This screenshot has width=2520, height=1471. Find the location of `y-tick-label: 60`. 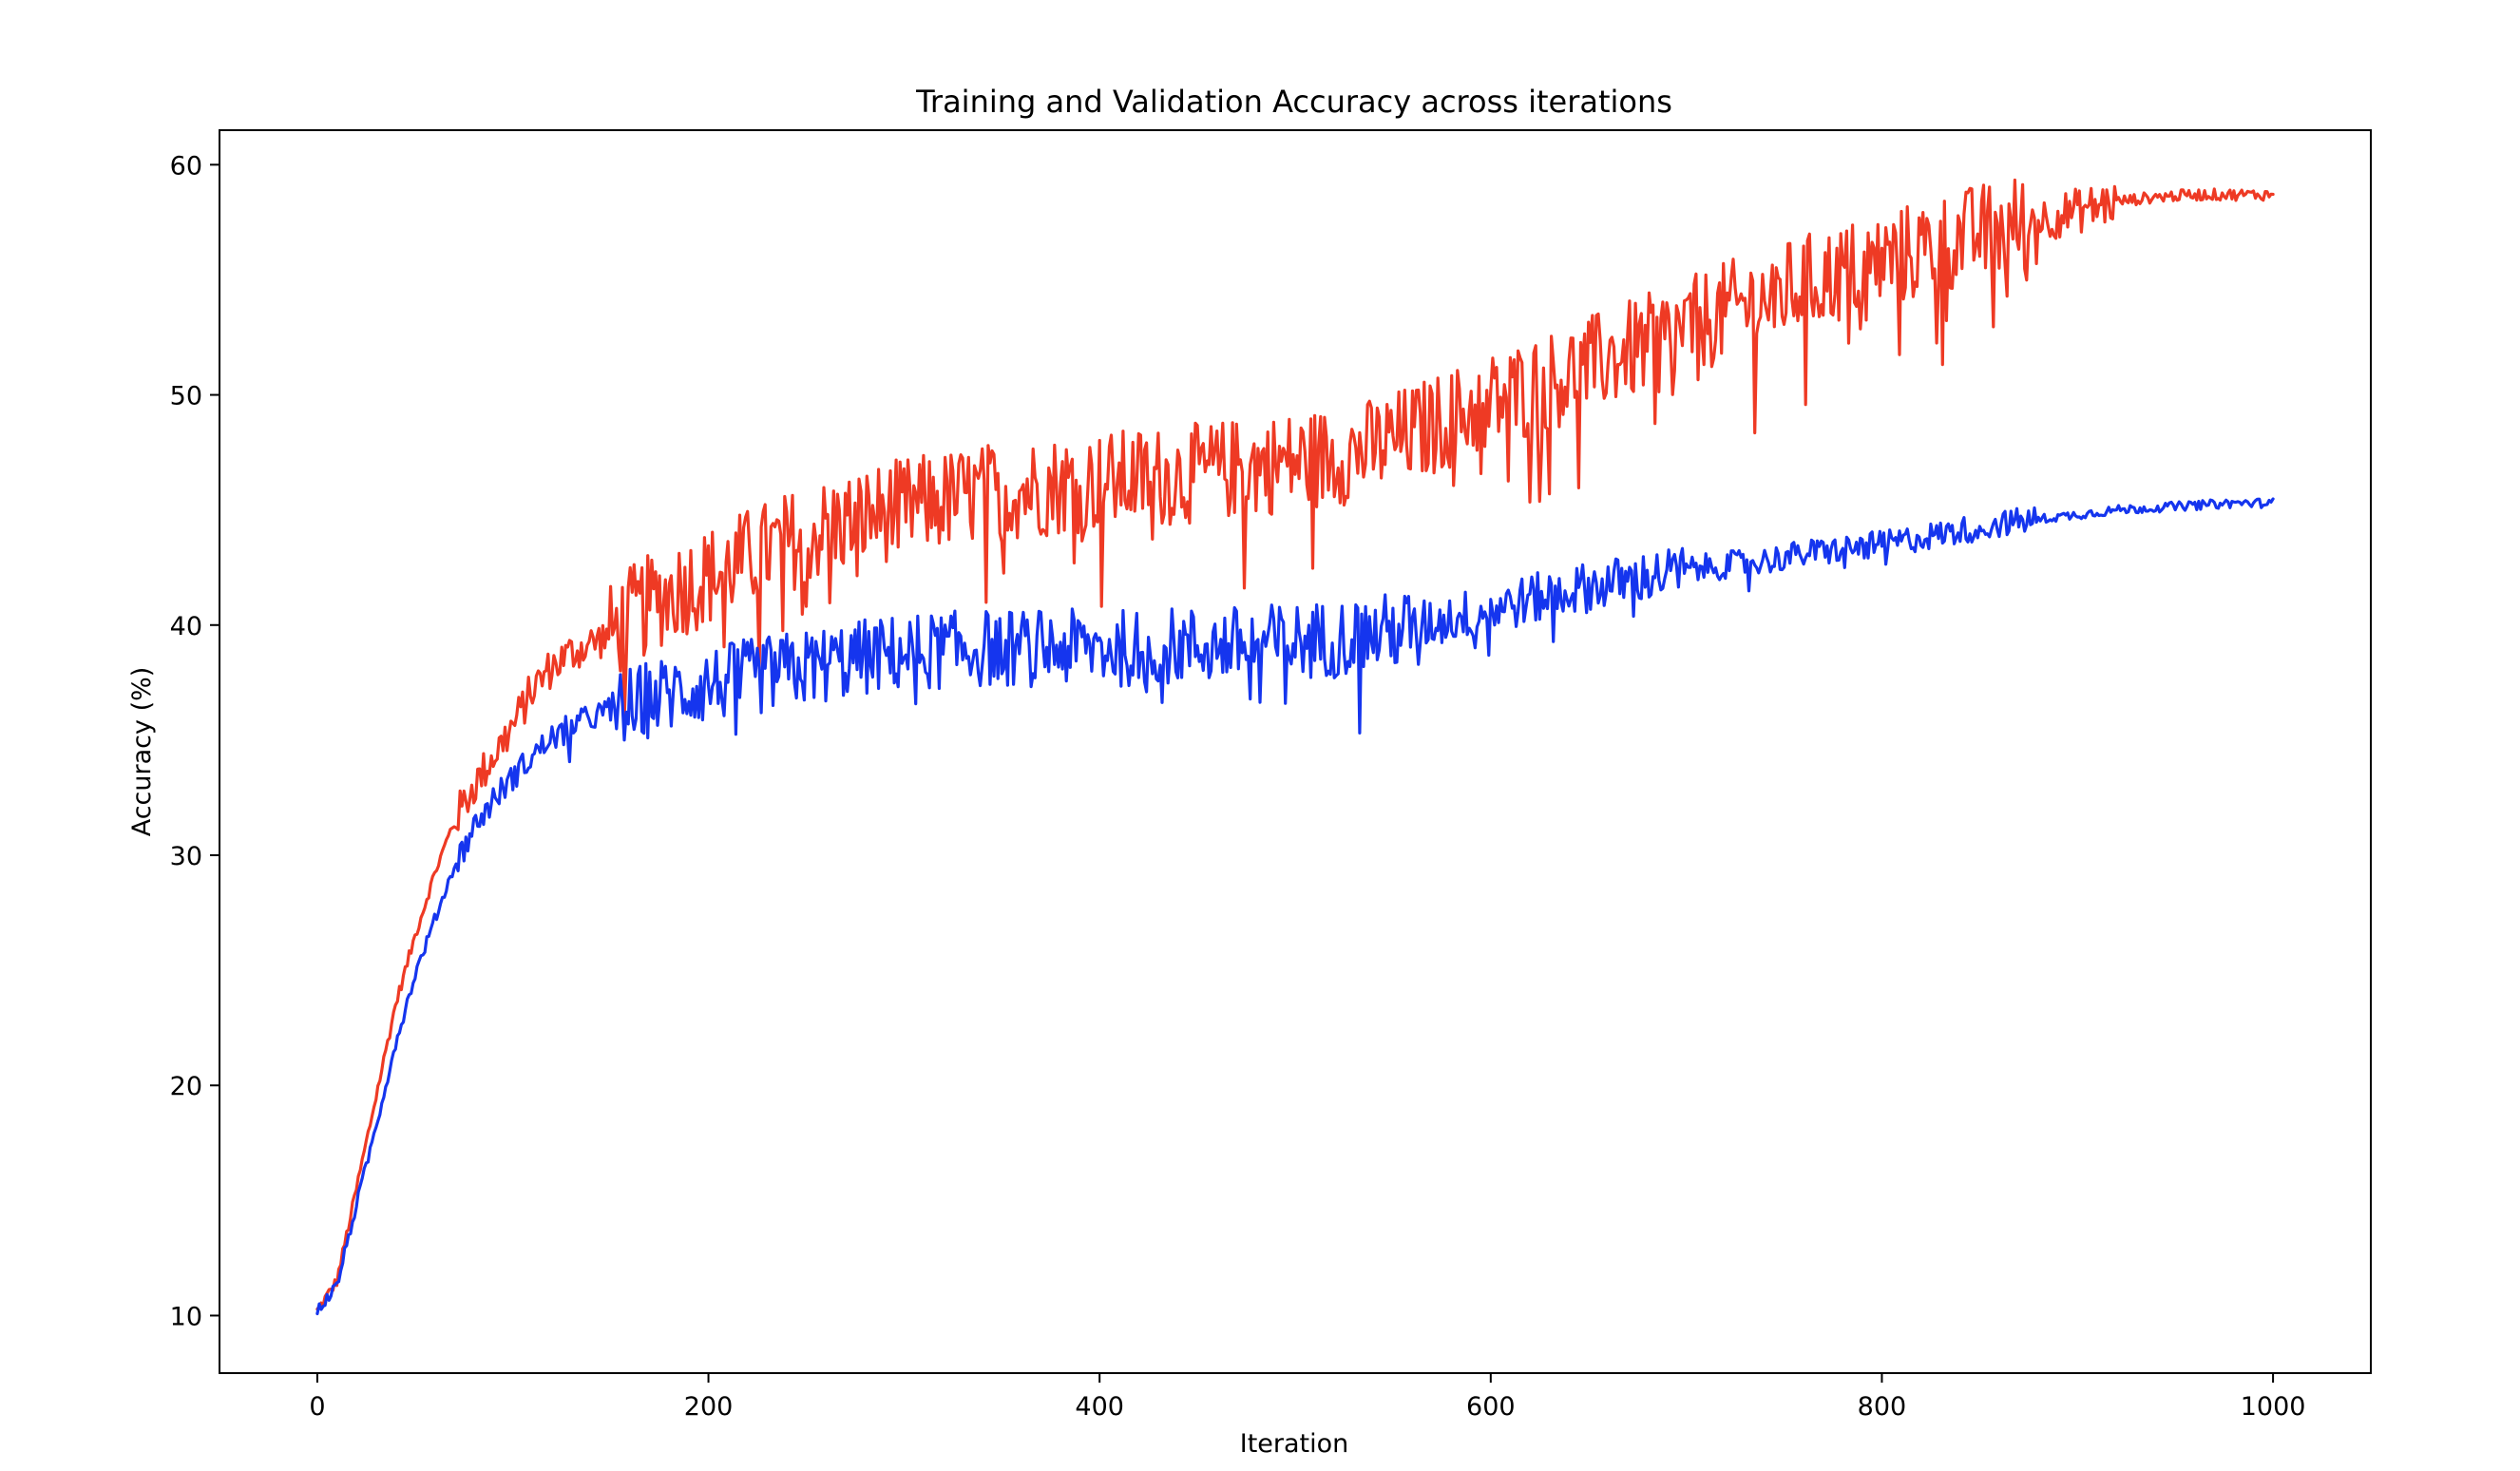

y-tick-label: 60 is located at coordinates (186, 166).